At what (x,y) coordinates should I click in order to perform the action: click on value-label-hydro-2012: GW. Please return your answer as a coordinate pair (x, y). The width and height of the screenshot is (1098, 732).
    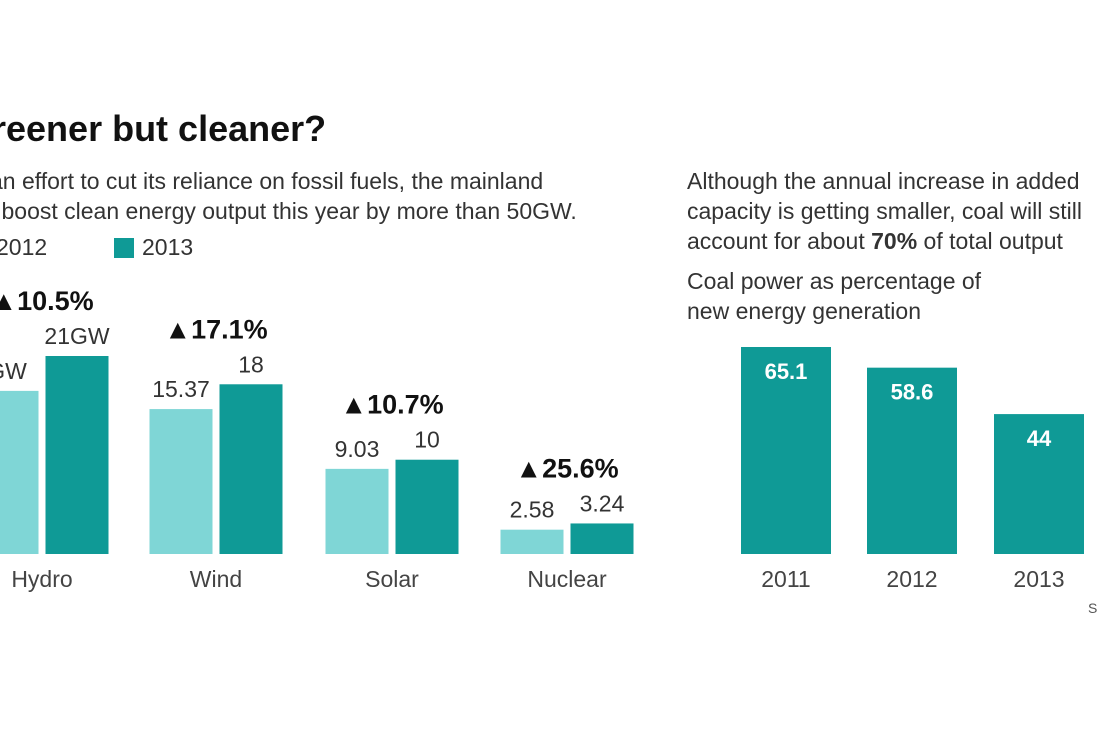
    Looking at the image, I should click on (13, 371).